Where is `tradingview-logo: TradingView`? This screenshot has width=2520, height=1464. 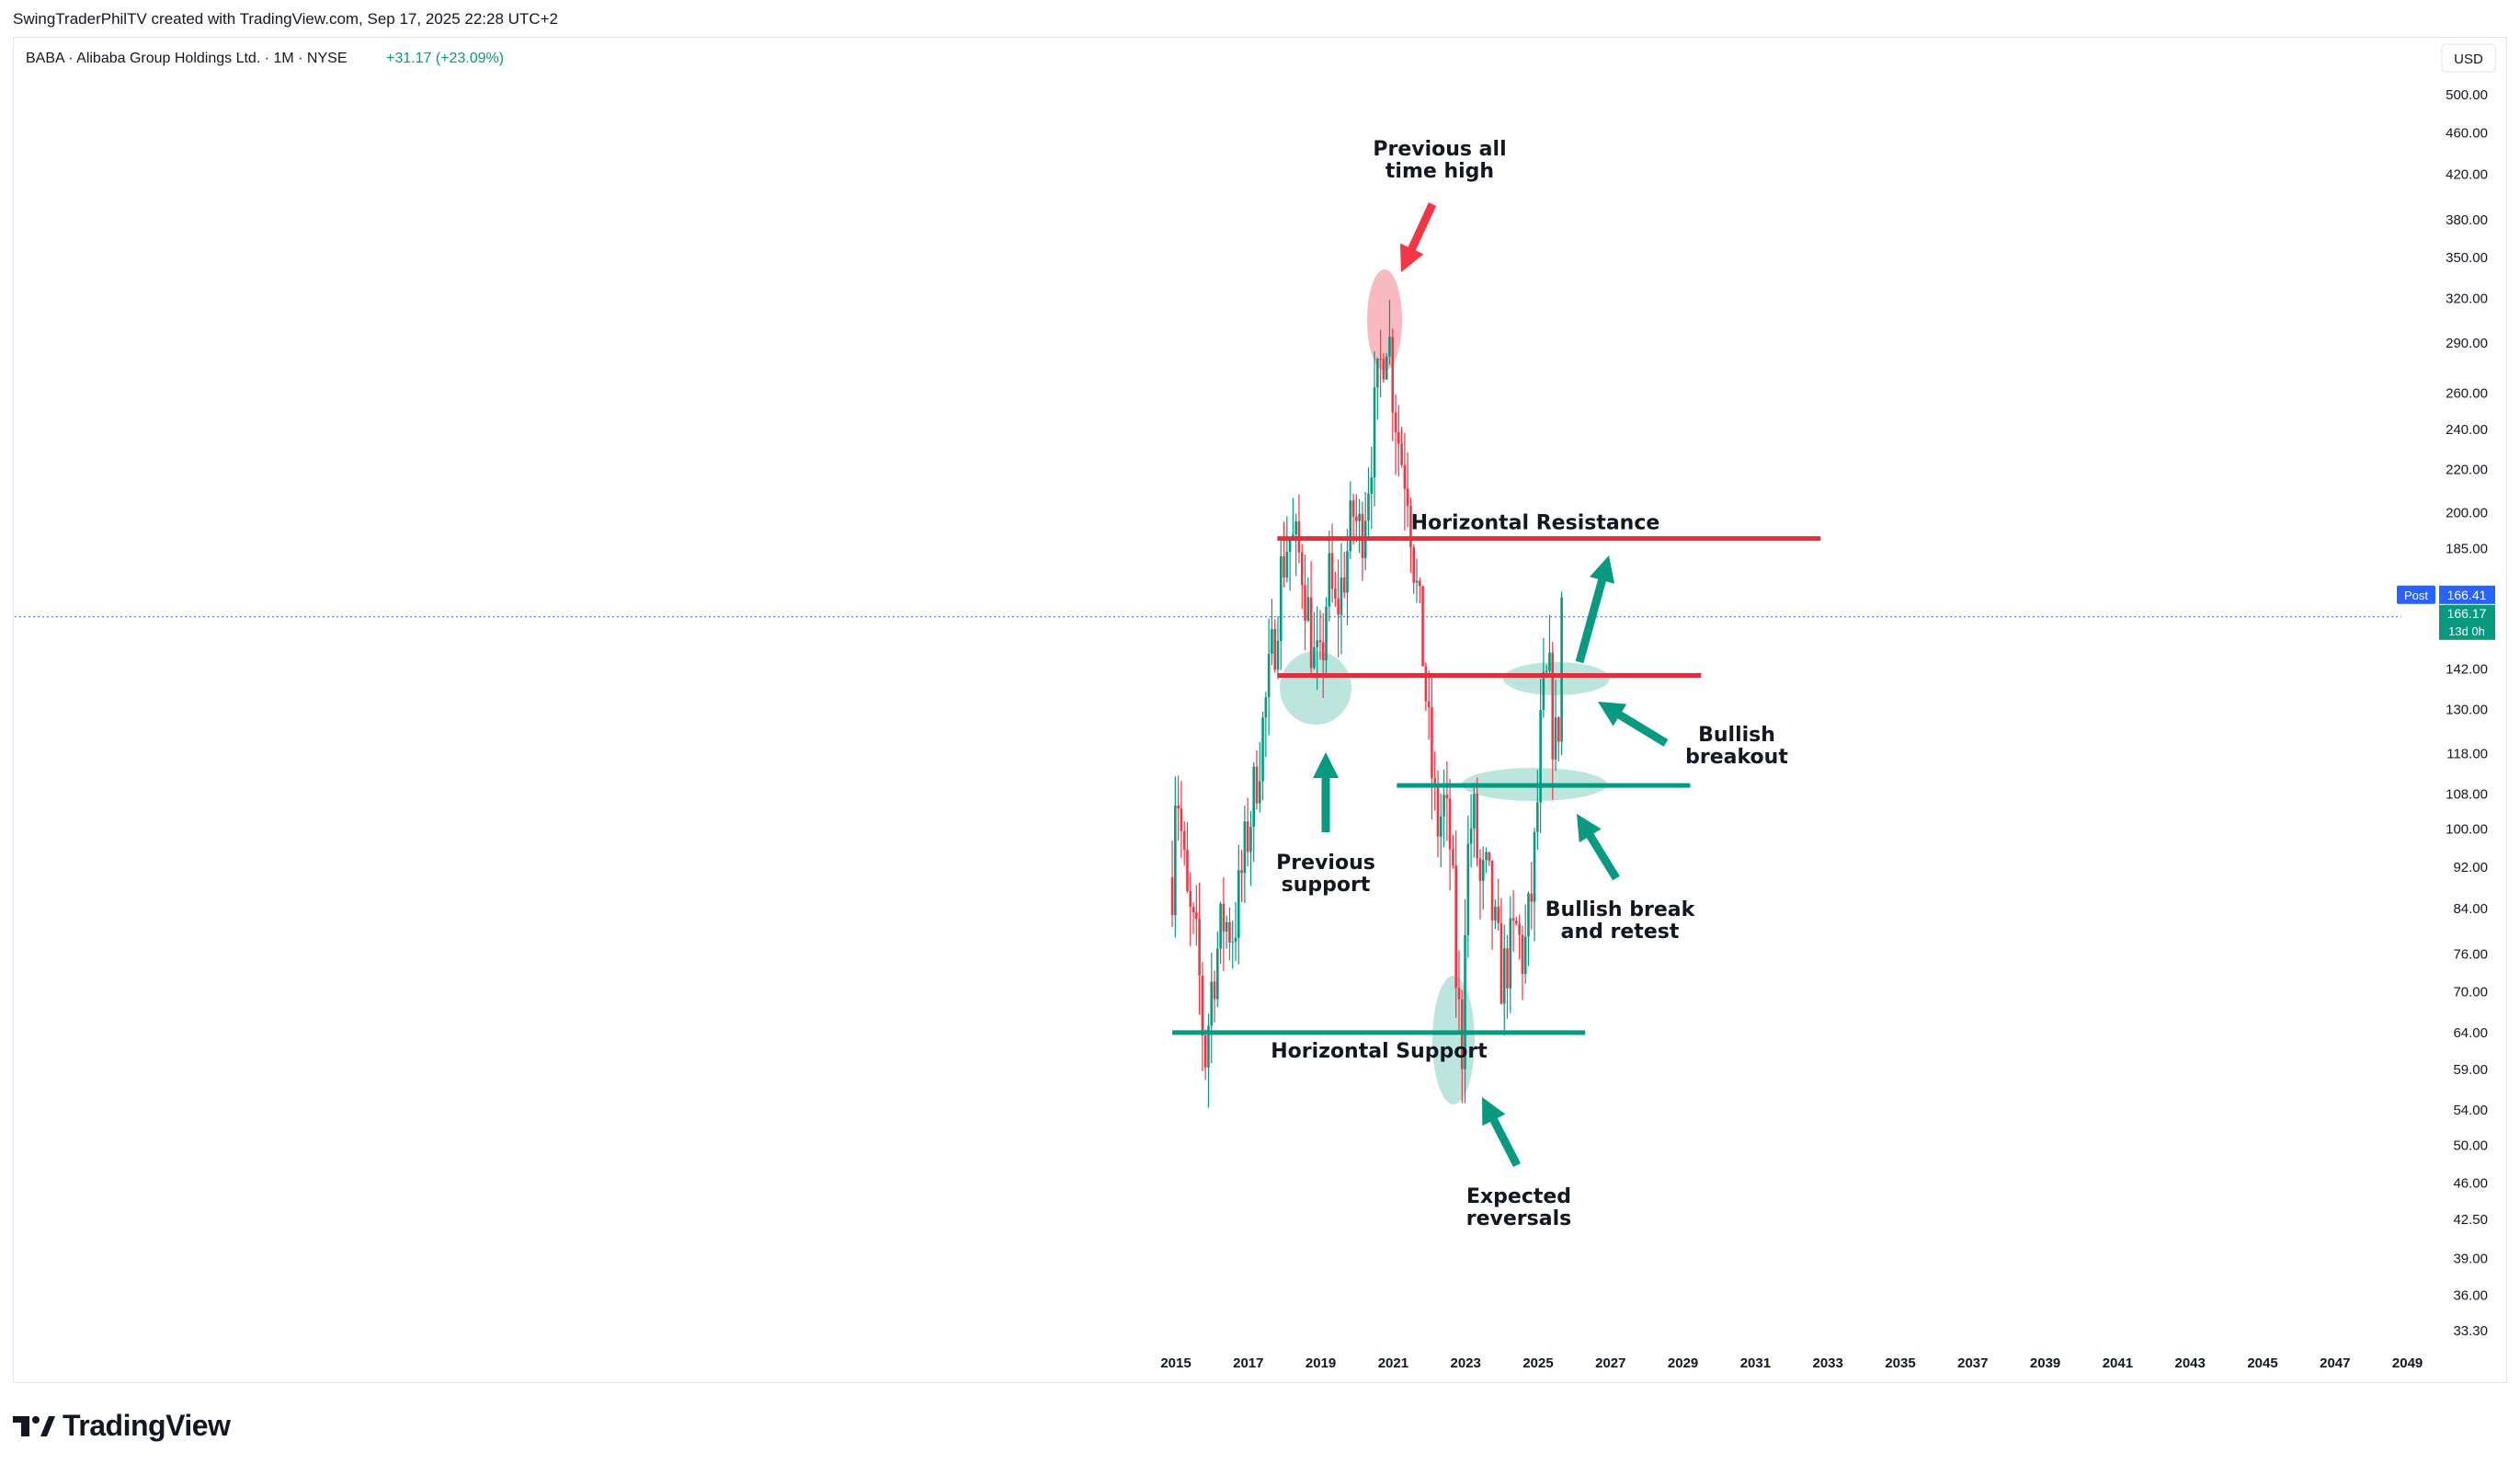
tradingview-logo: TradingView is located at coordinates (122, 1426).